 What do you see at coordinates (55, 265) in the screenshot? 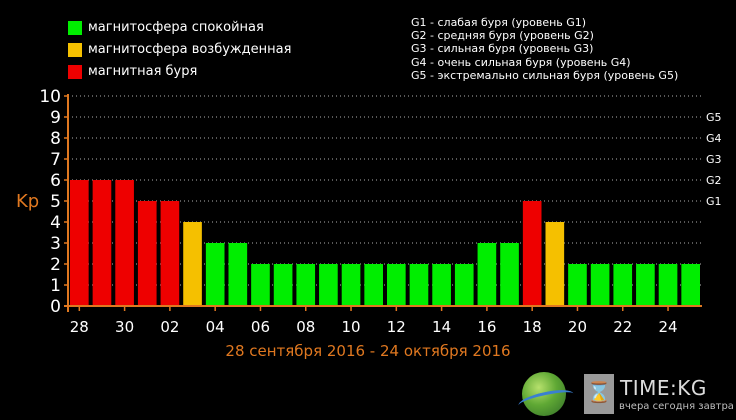
I see `y-tick-label: 2` at bounding box center [55, 265].